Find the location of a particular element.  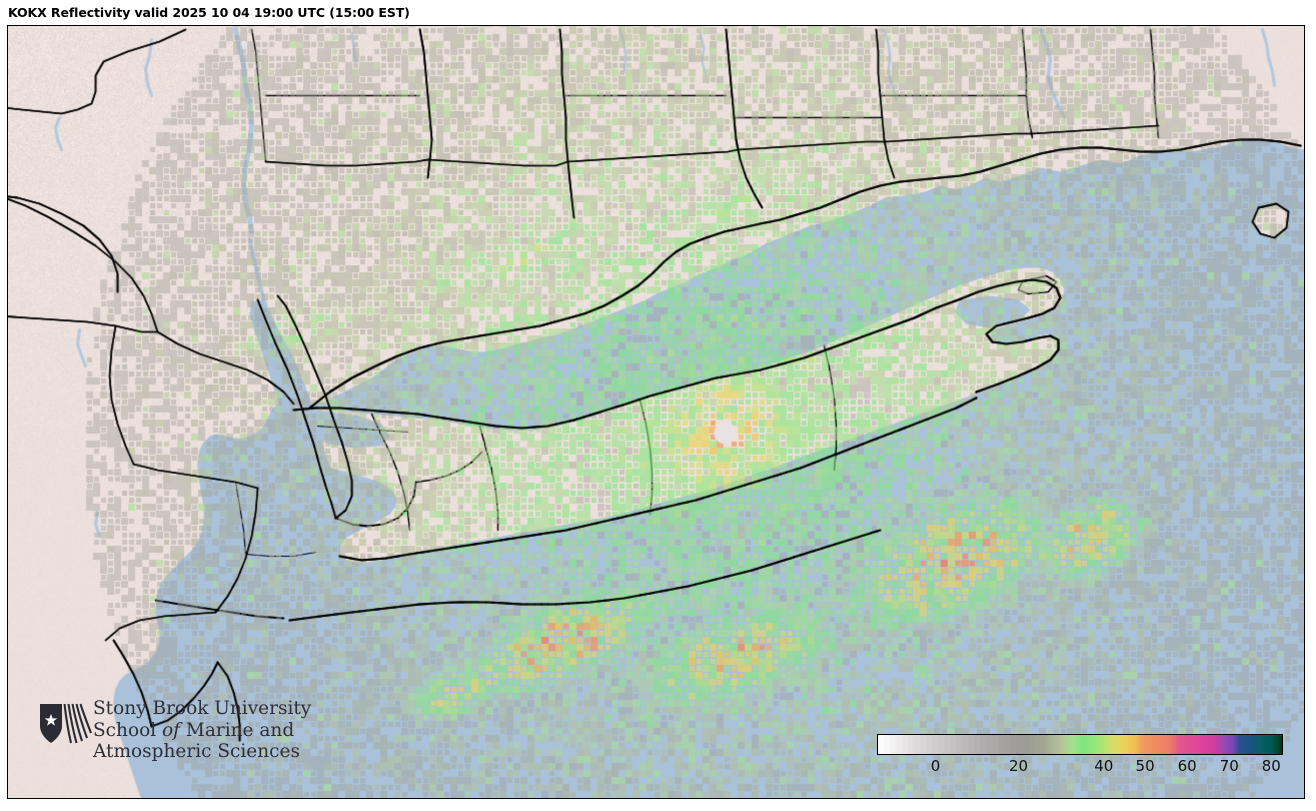

colorbar-tick-80: 80 is located at coordinates (1271, 766).